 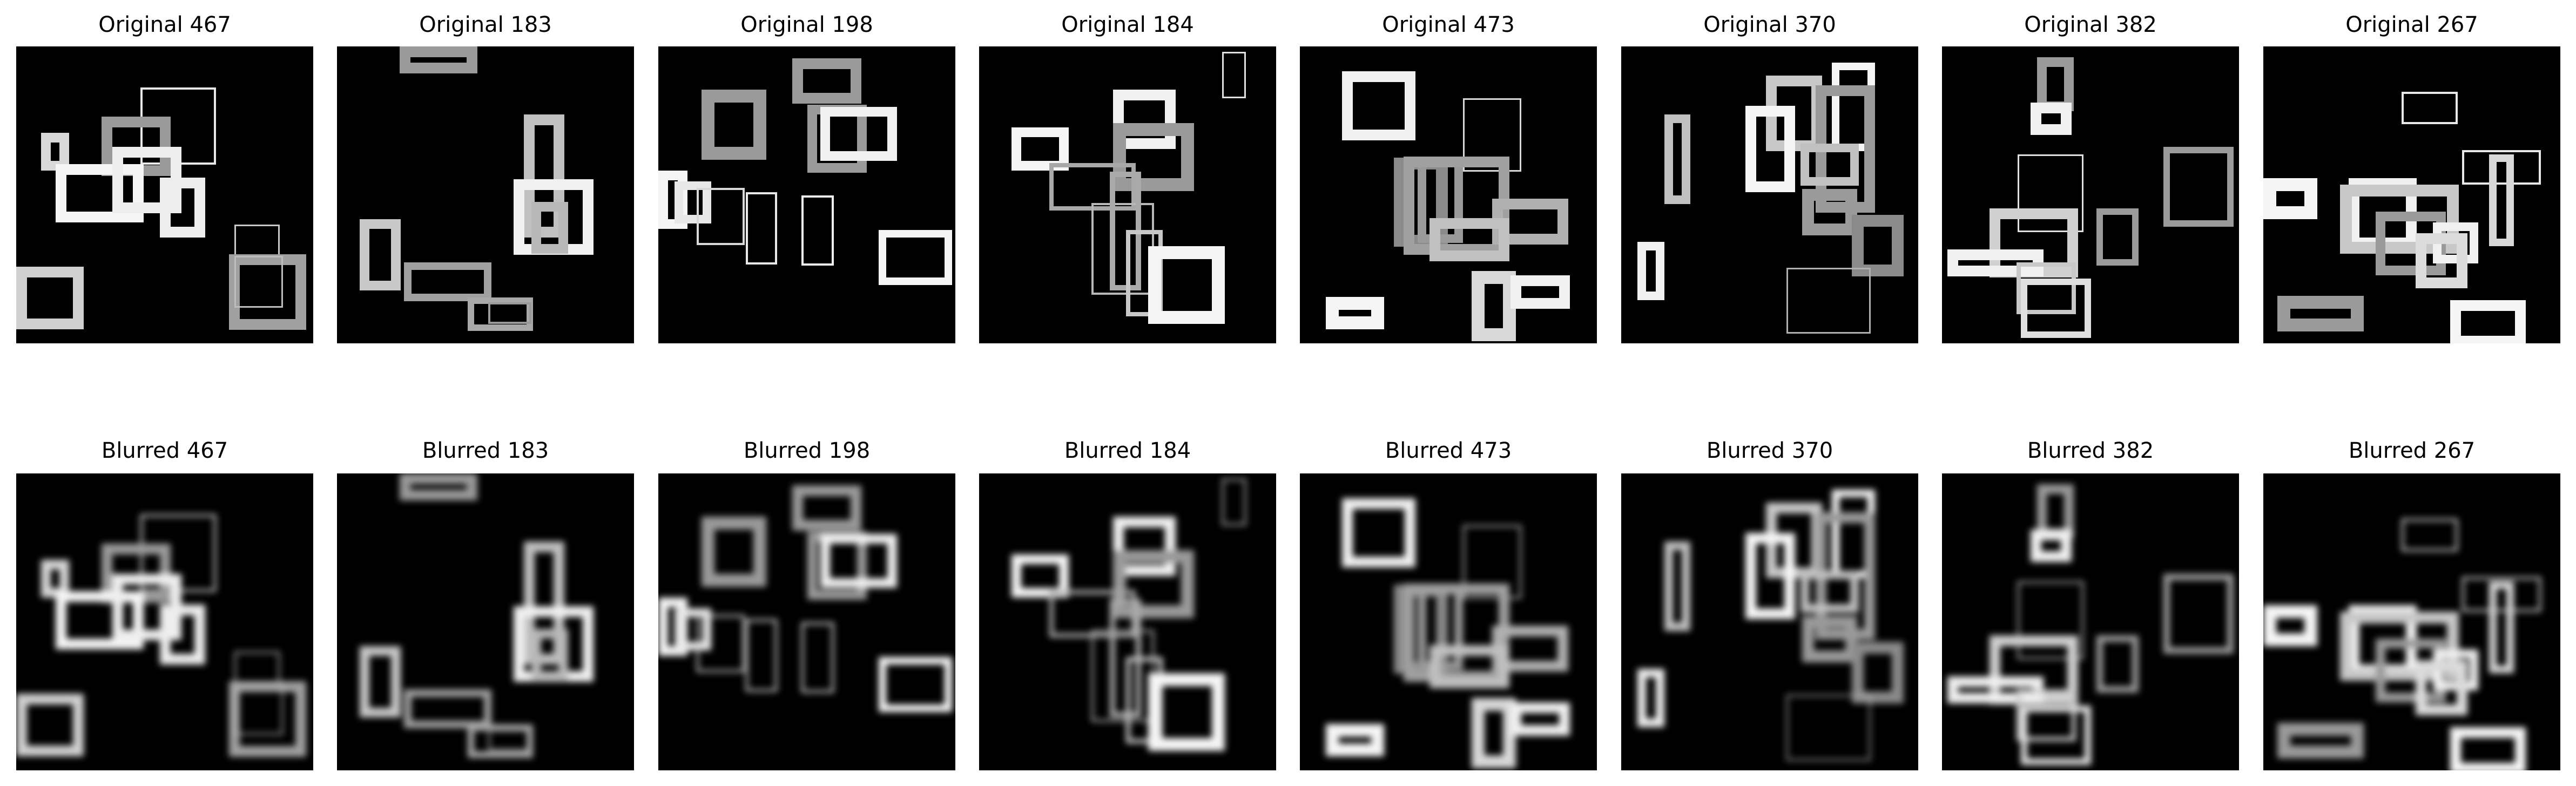 What do you see at coordinates (164, 450) in the screenshot?
I see `panel-title: Blurred 467` at bounding box center [164, 450].